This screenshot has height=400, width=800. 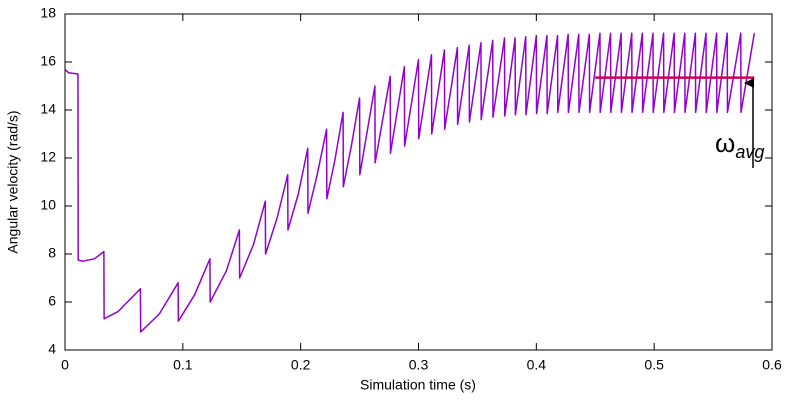 I want to click on y-tick-label: 12, so click(x=48, y=157).